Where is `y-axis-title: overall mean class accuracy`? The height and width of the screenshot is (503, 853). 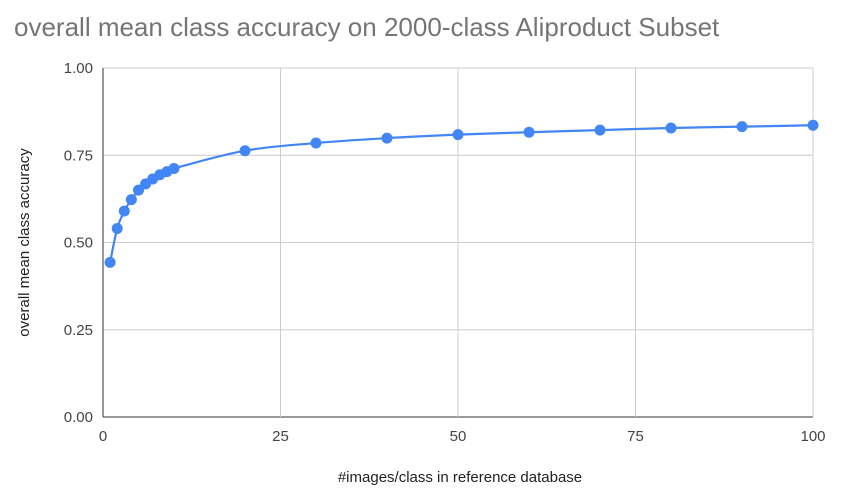 y-axis-title: overall mean class accuracy is located at coordinates (24, 242).